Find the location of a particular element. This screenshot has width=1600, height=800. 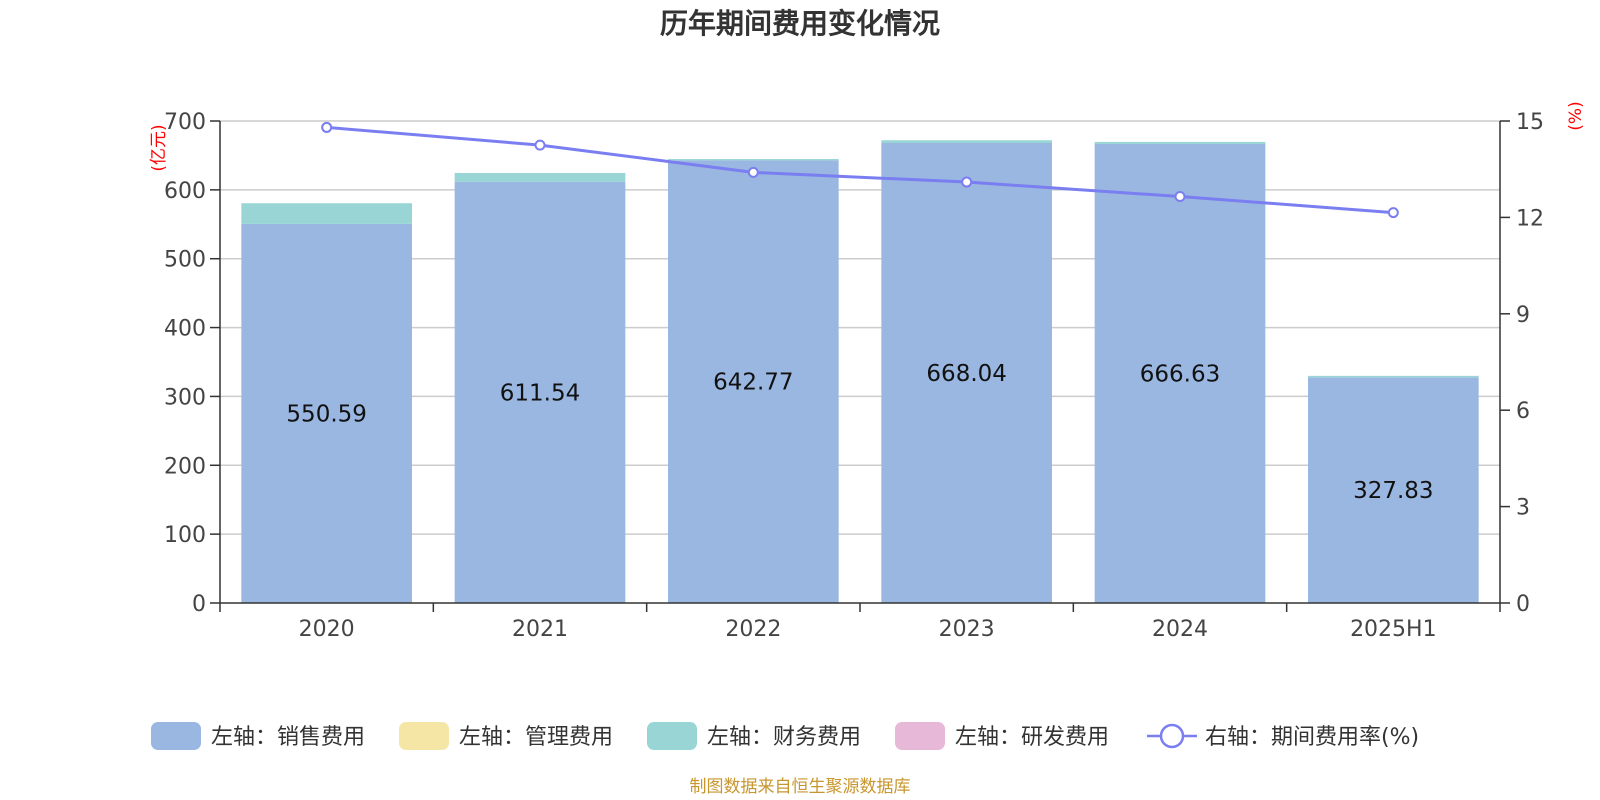

x-axis-tick-label: 2025H1 is located at coordinates (1393, 629).